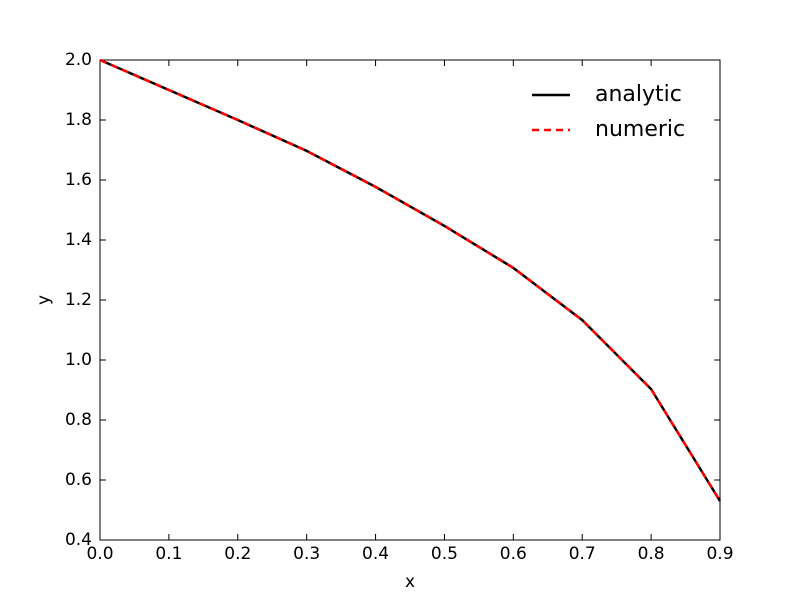  I want to click on y-tick-label: 0.4, so click(78, 540).